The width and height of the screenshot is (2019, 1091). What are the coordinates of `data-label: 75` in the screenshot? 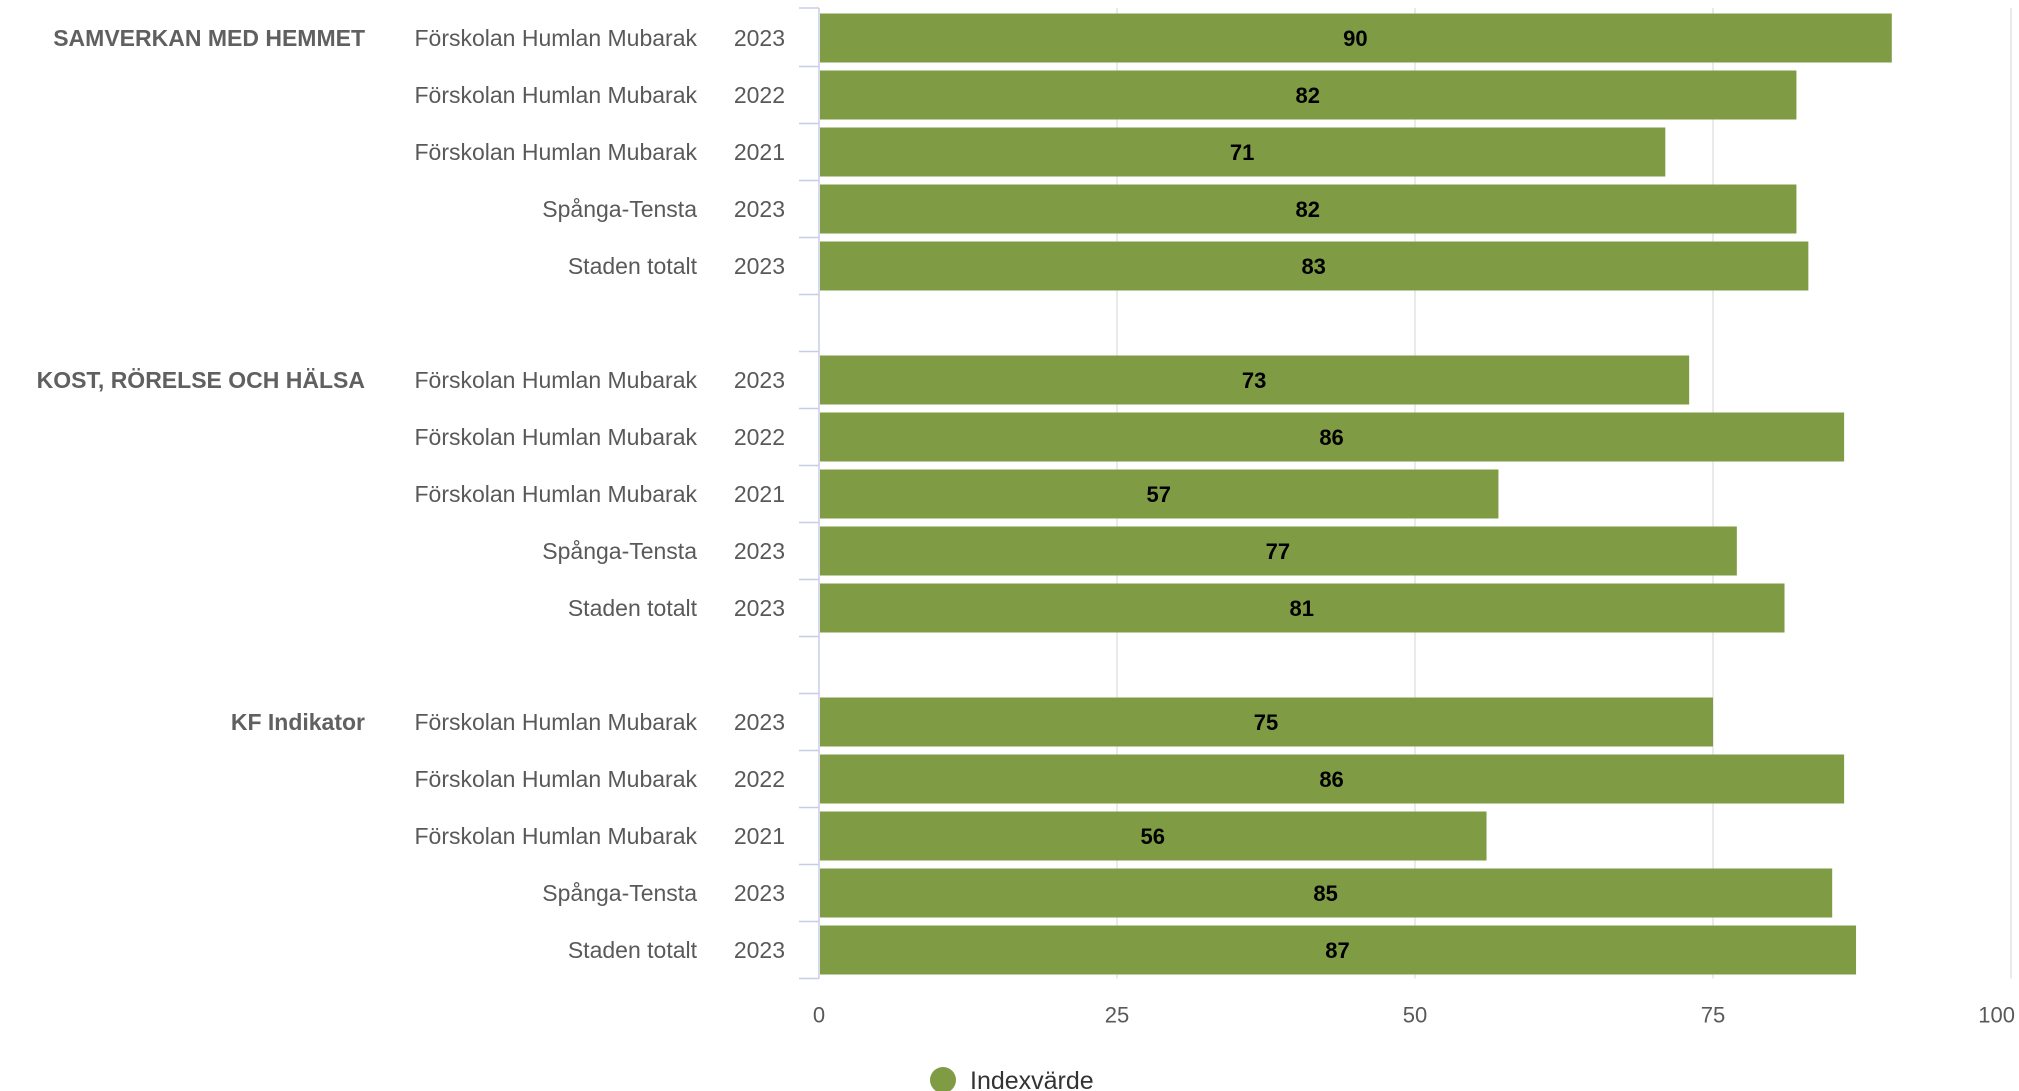 It's located at (1266, 722).